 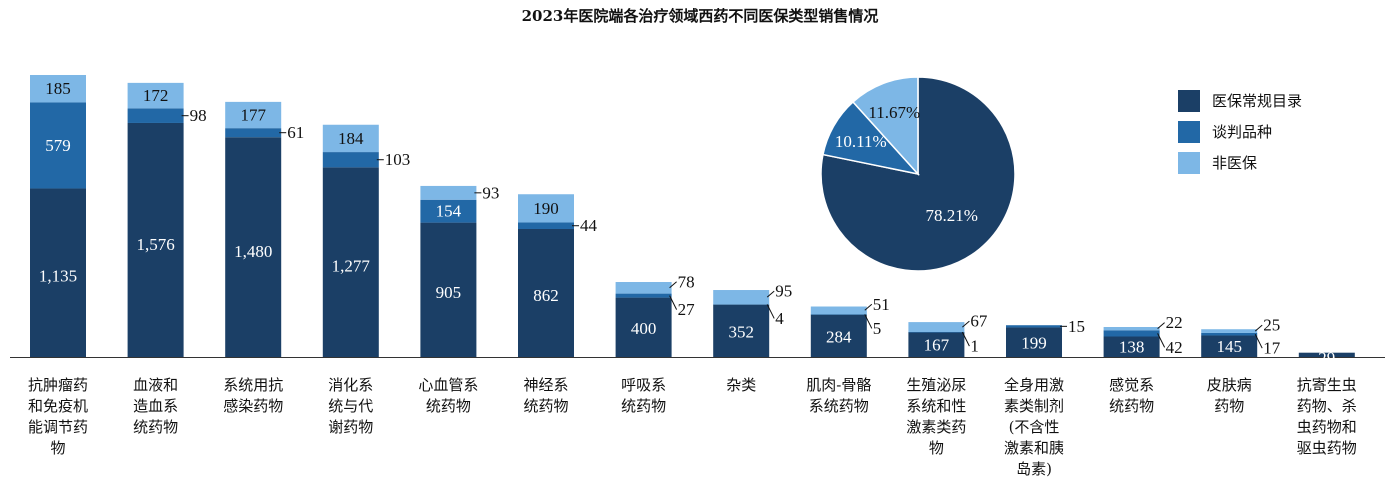 I want to click on bar-value-label: 167, so click(x=937, y=345).